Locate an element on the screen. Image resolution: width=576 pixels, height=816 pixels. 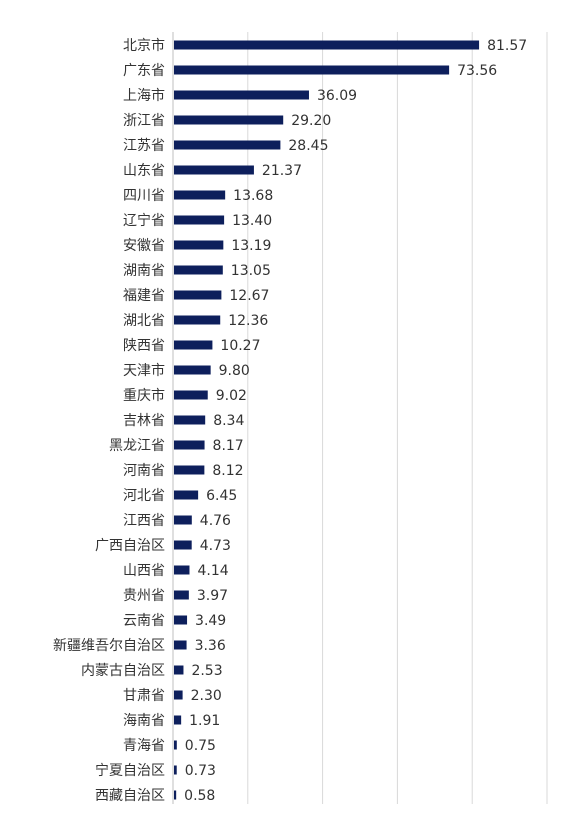
value-label: 3.97 is located at coordinates (212, 596).